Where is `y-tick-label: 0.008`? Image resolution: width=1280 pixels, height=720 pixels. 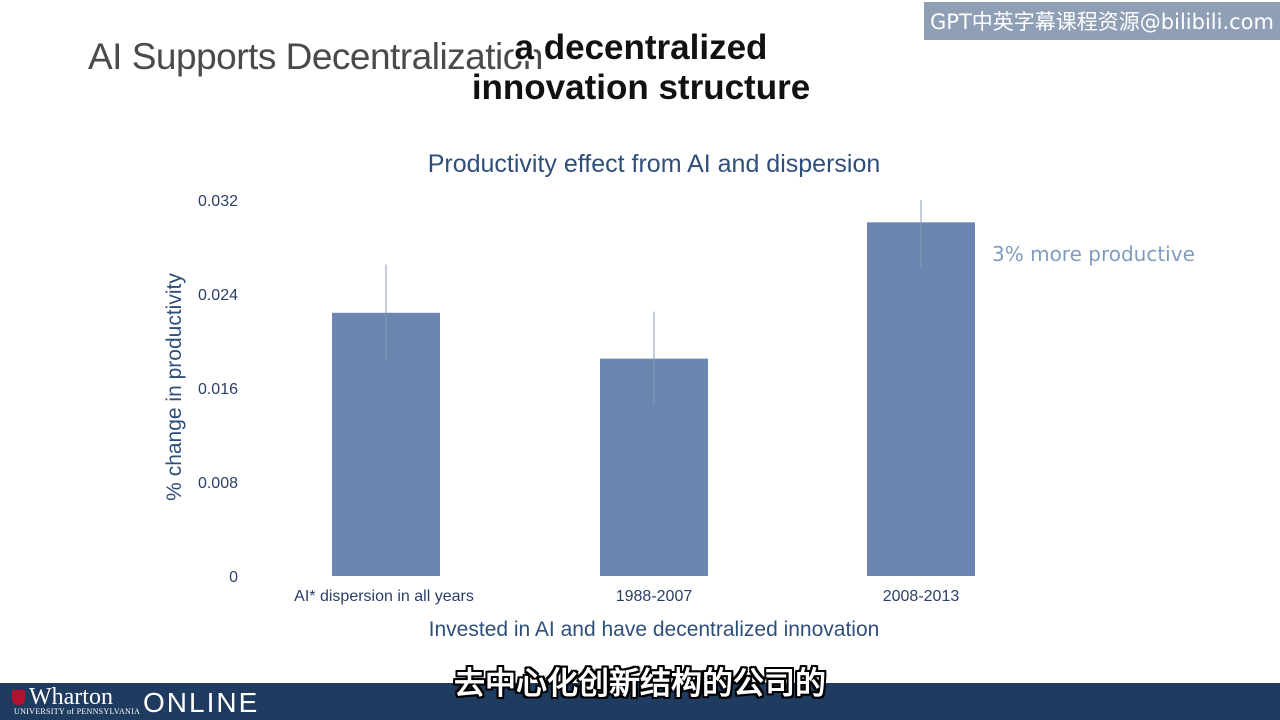
y-tick-label: 0.008 is located at coordinates (218, 483).